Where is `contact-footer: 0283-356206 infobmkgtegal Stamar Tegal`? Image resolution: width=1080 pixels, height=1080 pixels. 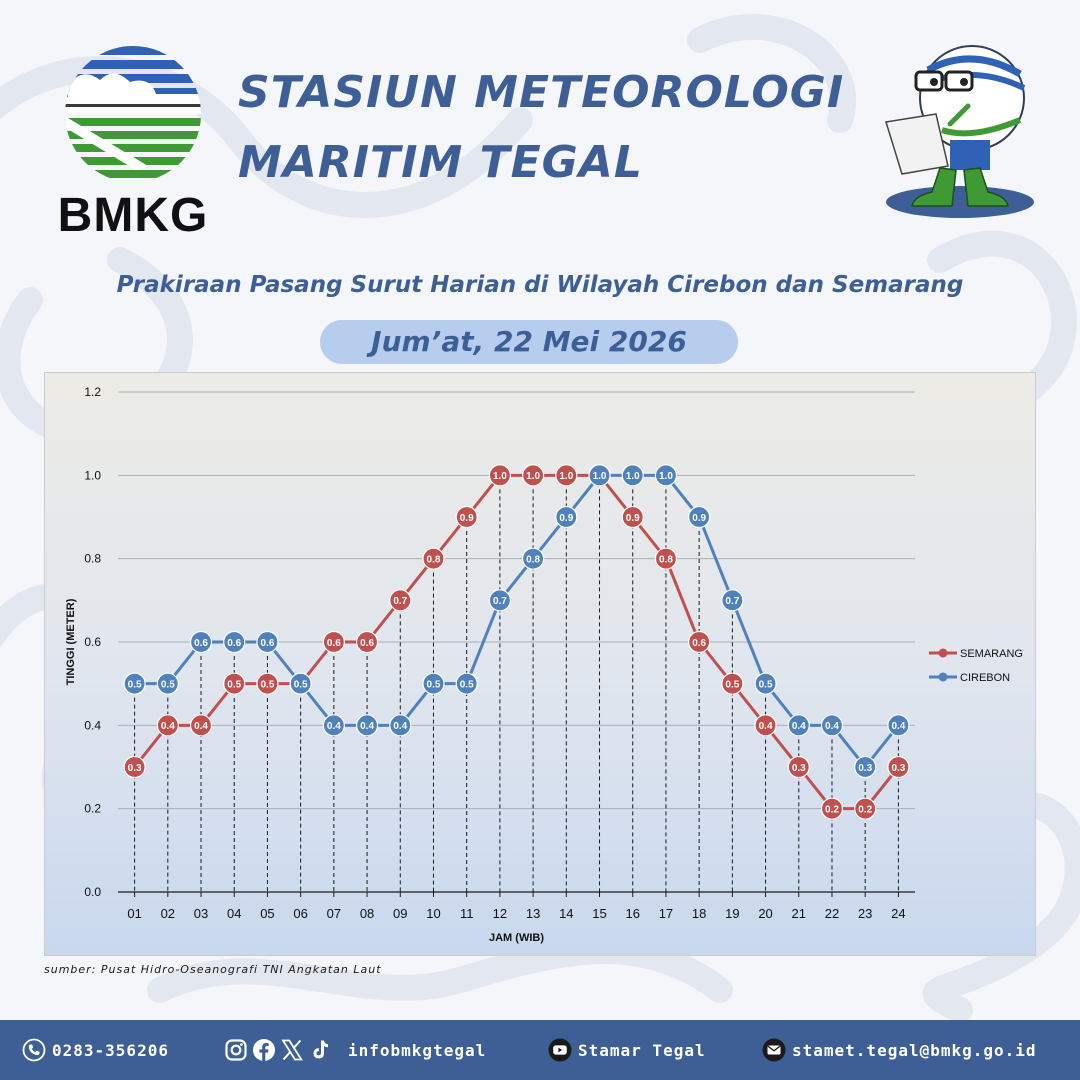 contact-footer: 0283-356206 infobmkgtegal Stamar Tegal is located at coordinates (540, 1050).